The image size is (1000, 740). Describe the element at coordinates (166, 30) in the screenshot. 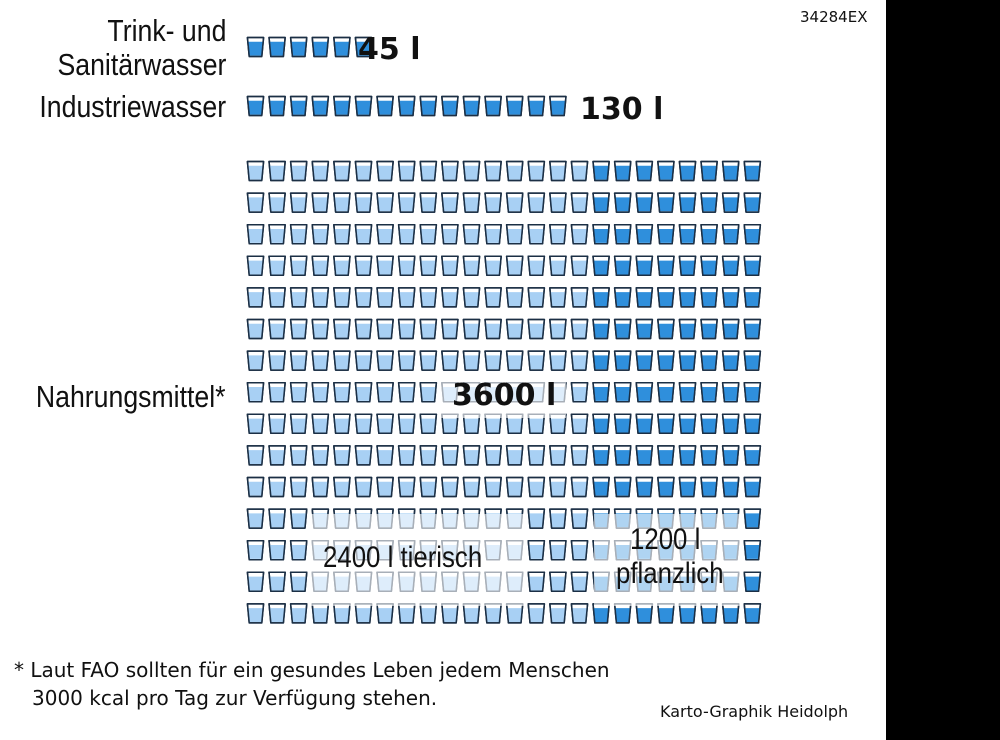

I see `category-label-line1: Trink- und` at that location.